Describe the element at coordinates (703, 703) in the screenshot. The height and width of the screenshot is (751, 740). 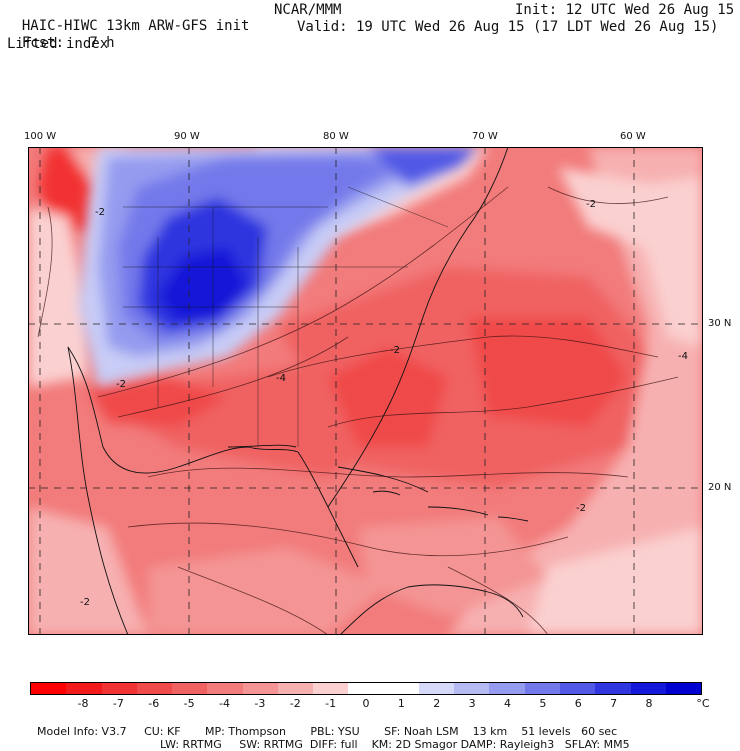
I see `colorbar-unit: °C` at that location.